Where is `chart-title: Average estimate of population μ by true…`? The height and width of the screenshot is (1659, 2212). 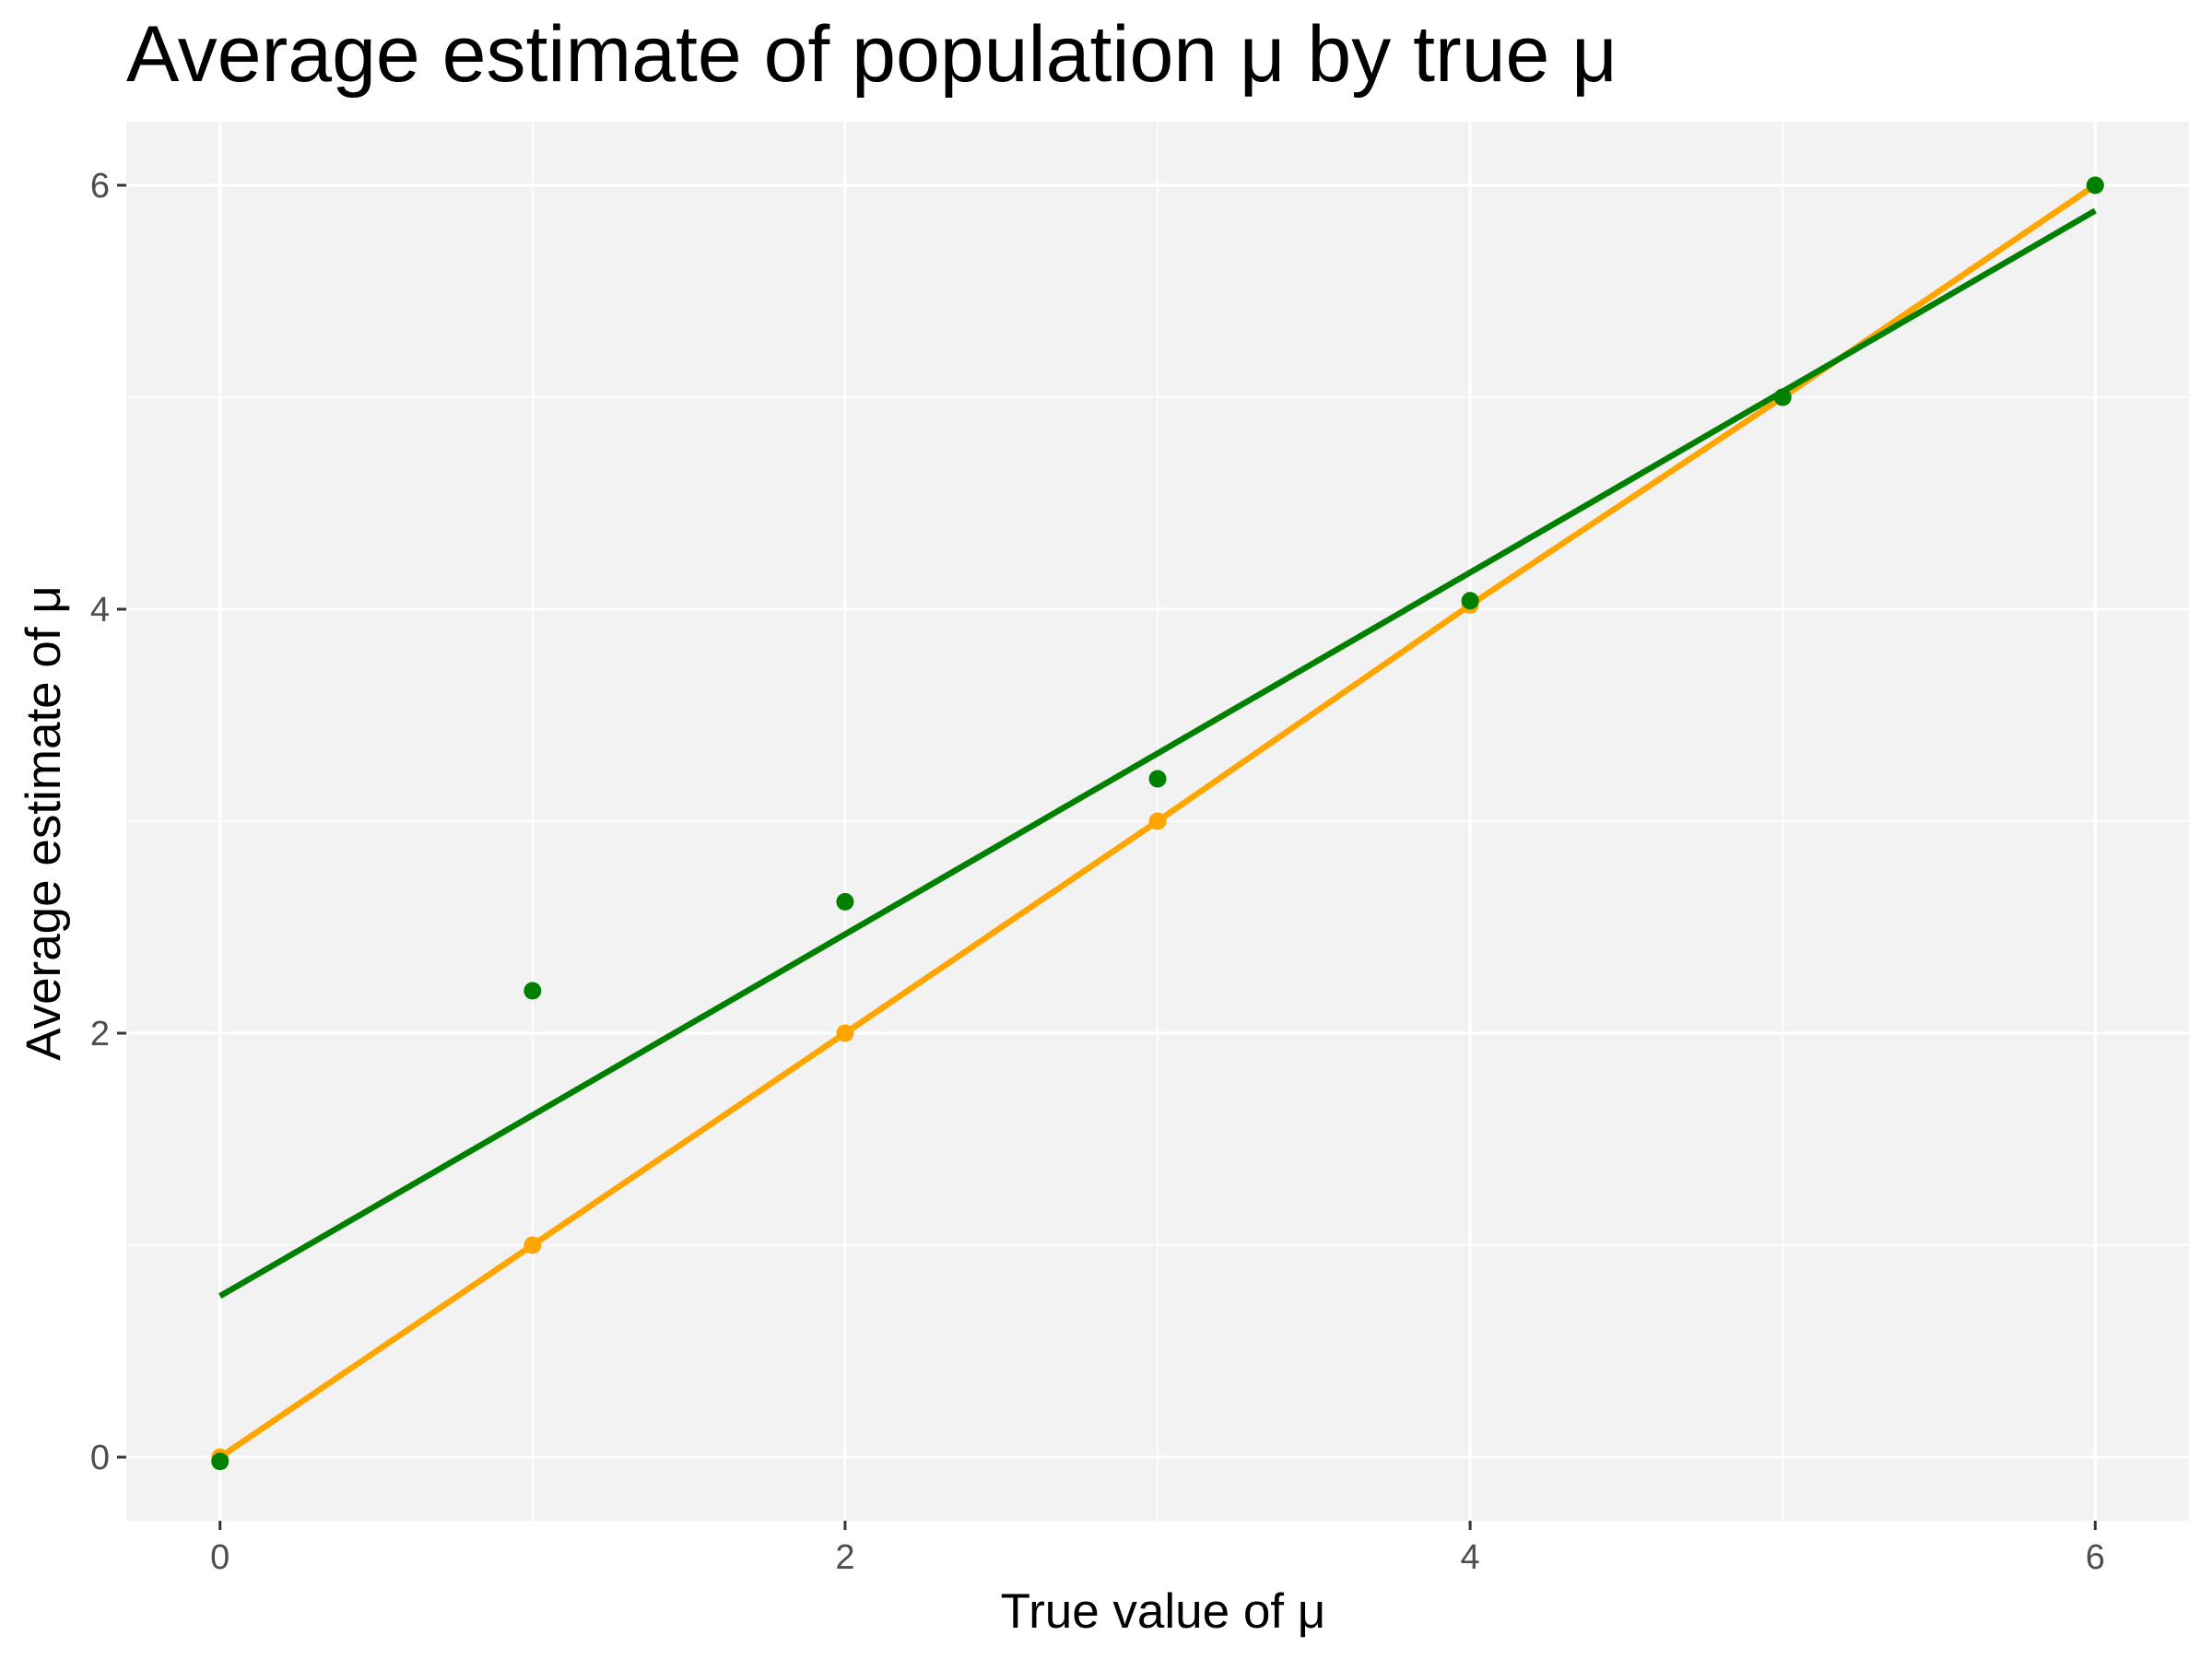 chart-title: Average estimate of population μ by true… is located at coordinates (872, 54).